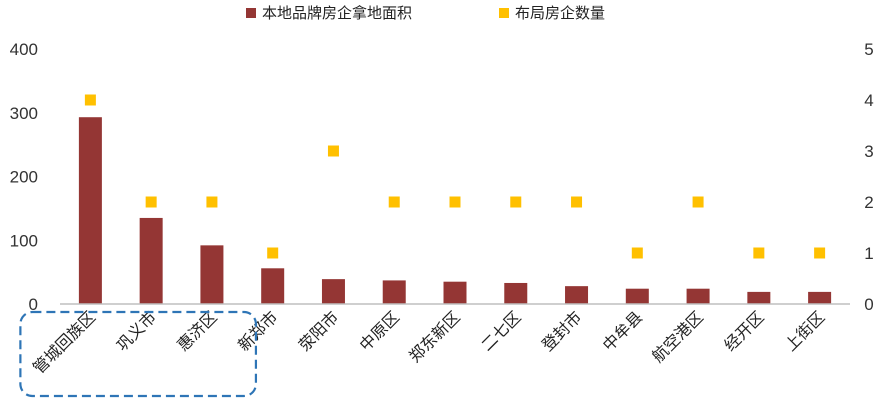 This screenshot has width=887, height=403. Describe the element at coordinates (868, 151) in the screenshot. I see `right-tick-label: 3` at that location.